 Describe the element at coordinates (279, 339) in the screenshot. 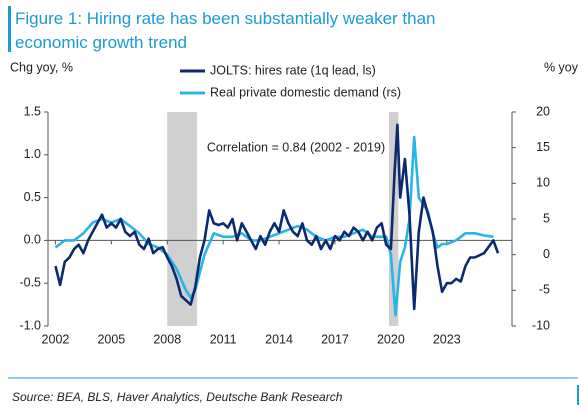

I see `x-tick-label: 2014` at that location.